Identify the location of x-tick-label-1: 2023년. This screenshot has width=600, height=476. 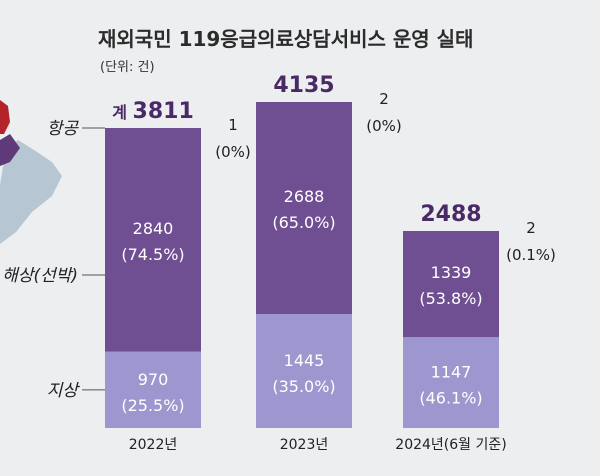
(304, 445).